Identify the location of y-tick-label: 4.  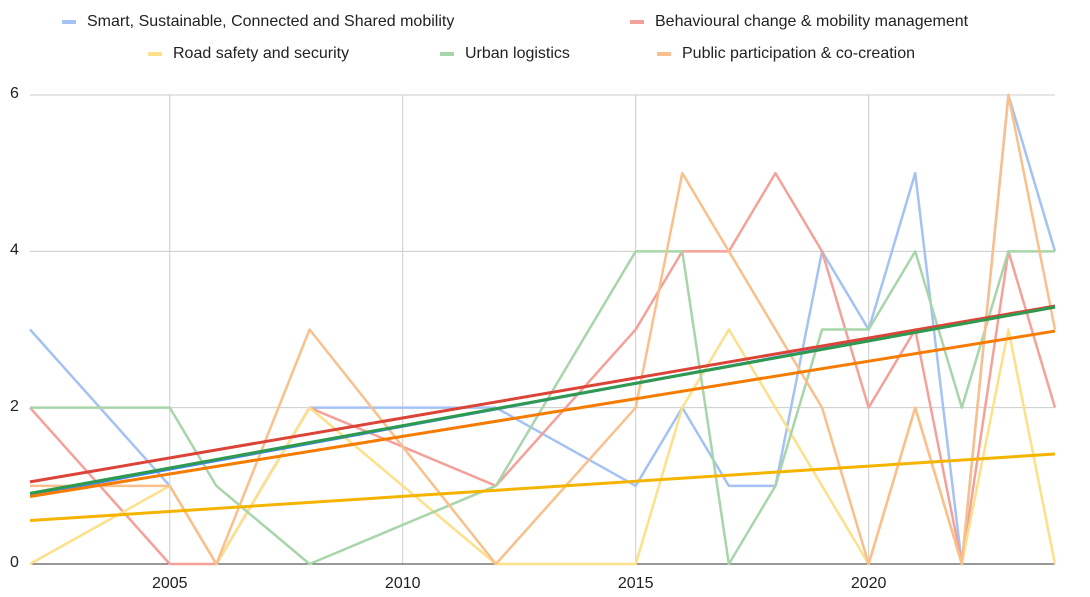
(14, 250).